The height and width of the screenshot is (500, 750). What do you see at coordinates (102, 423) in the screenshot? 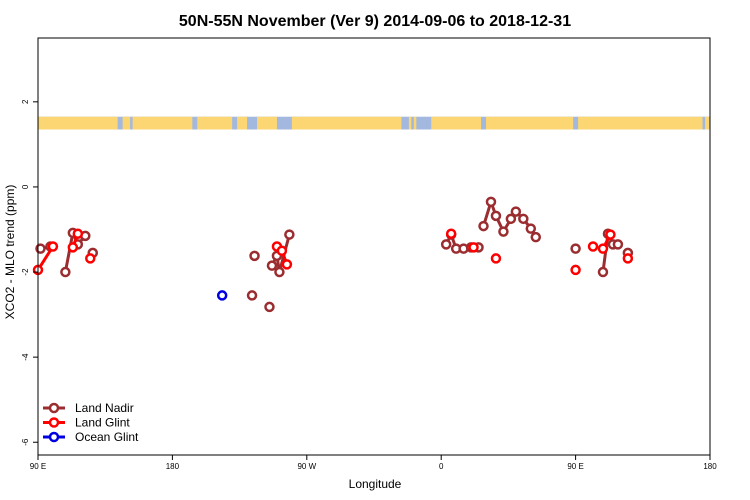
I see `legend-label: Land Glint` at bounding box center [102, 423].